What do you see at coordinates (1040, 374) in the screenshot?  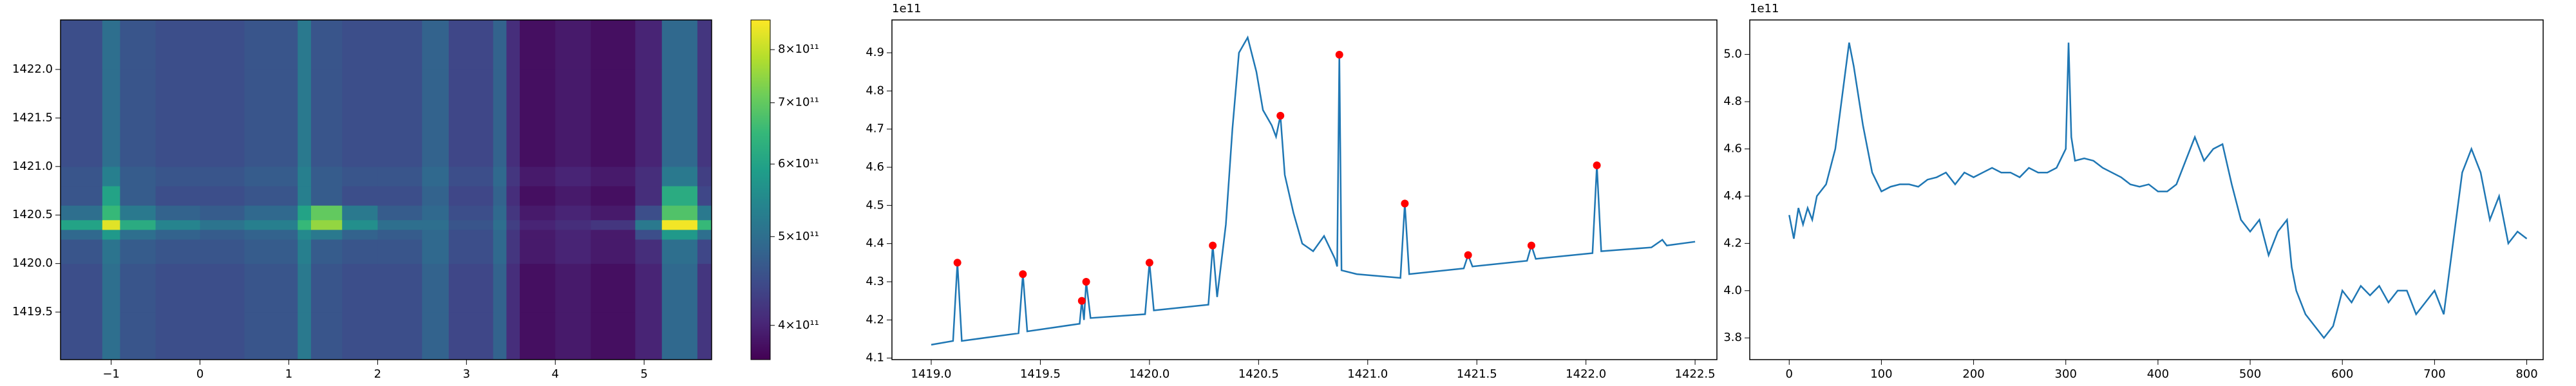 I see `x-tick-label: 1419.5` at bounding box center [1040, 374].